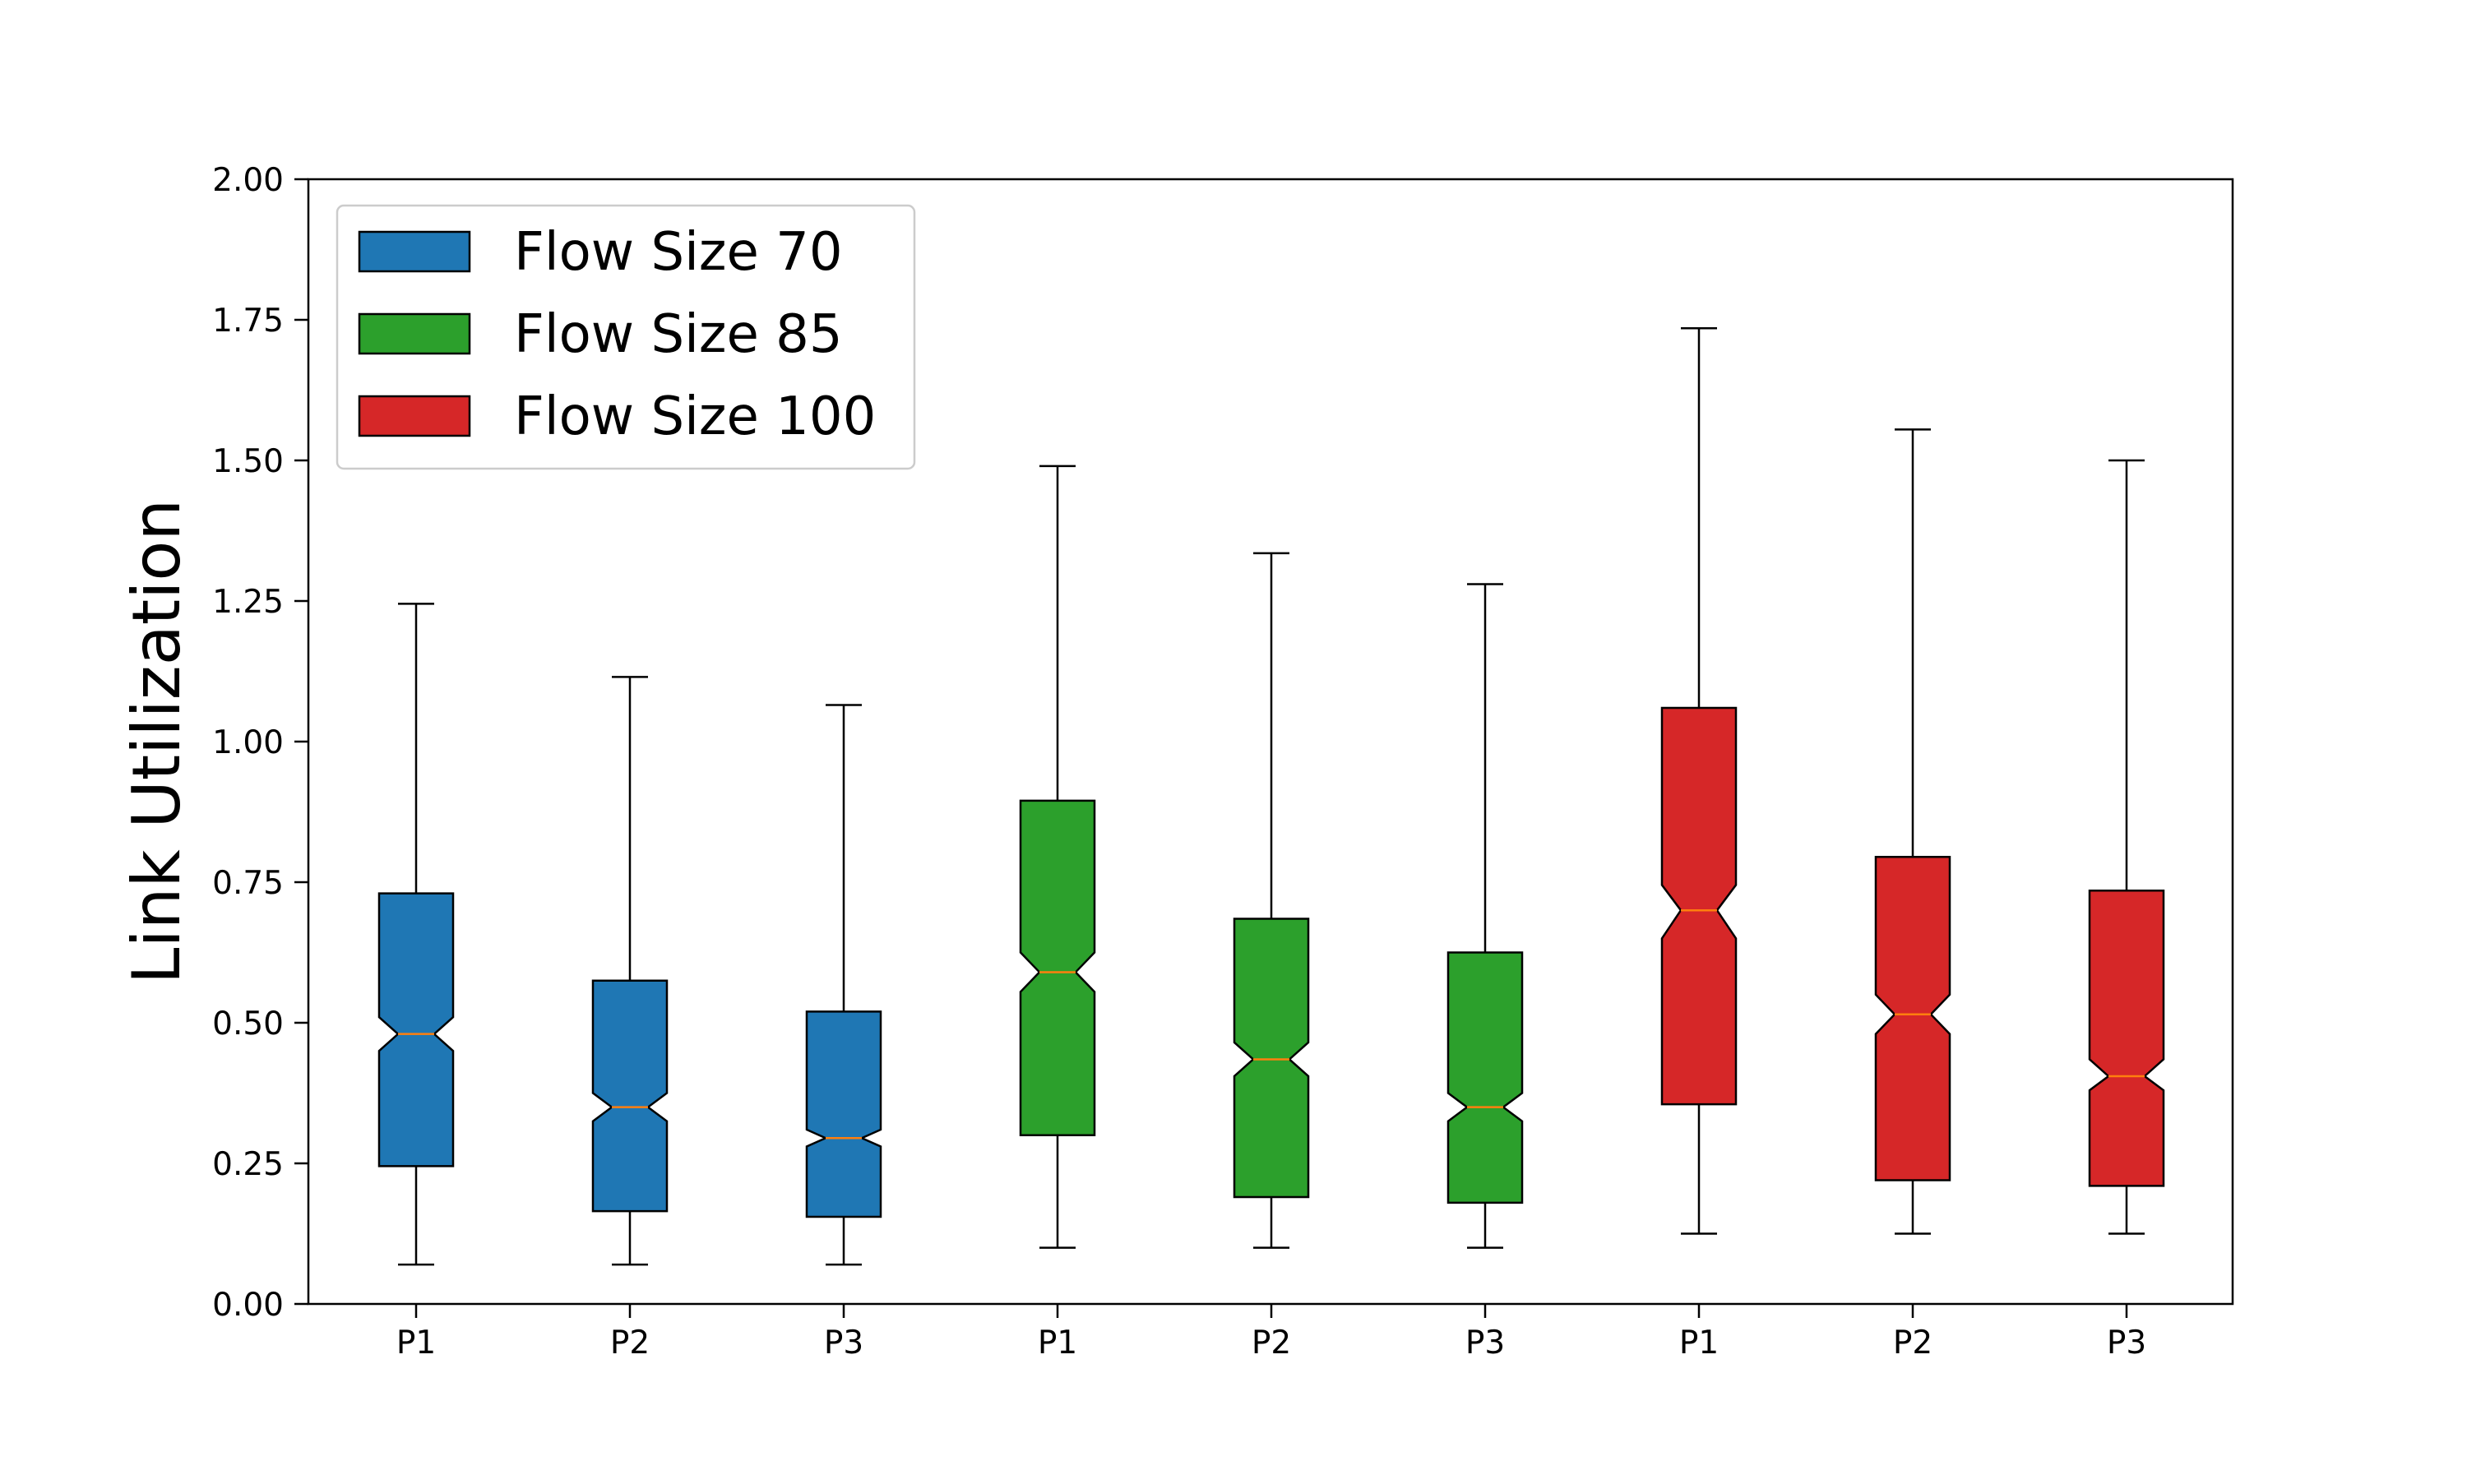 The image size is (2467, 1484). I want to click on legend-item: Flow Size 70, so click(600, 253).